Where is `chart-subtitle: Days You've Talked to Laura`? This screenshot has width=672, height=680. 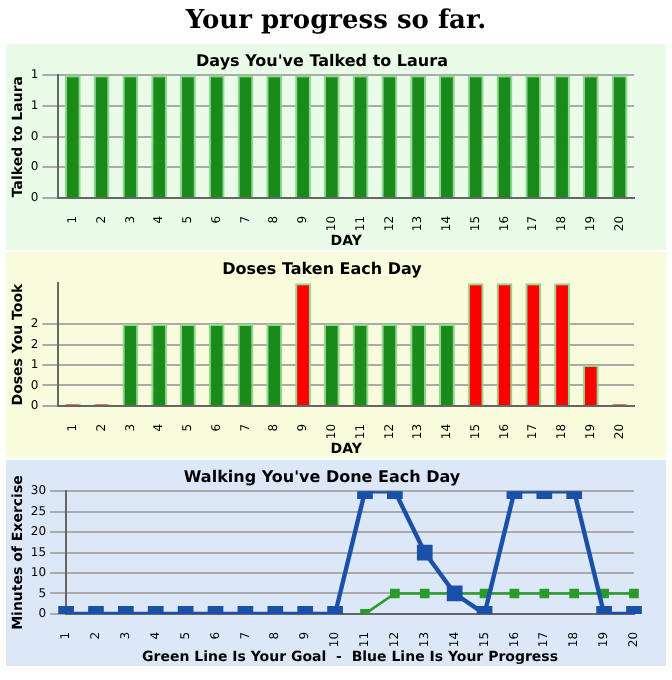
chart-subtitle: Days You've Talked to Laura is located at coordinates (322, 60).